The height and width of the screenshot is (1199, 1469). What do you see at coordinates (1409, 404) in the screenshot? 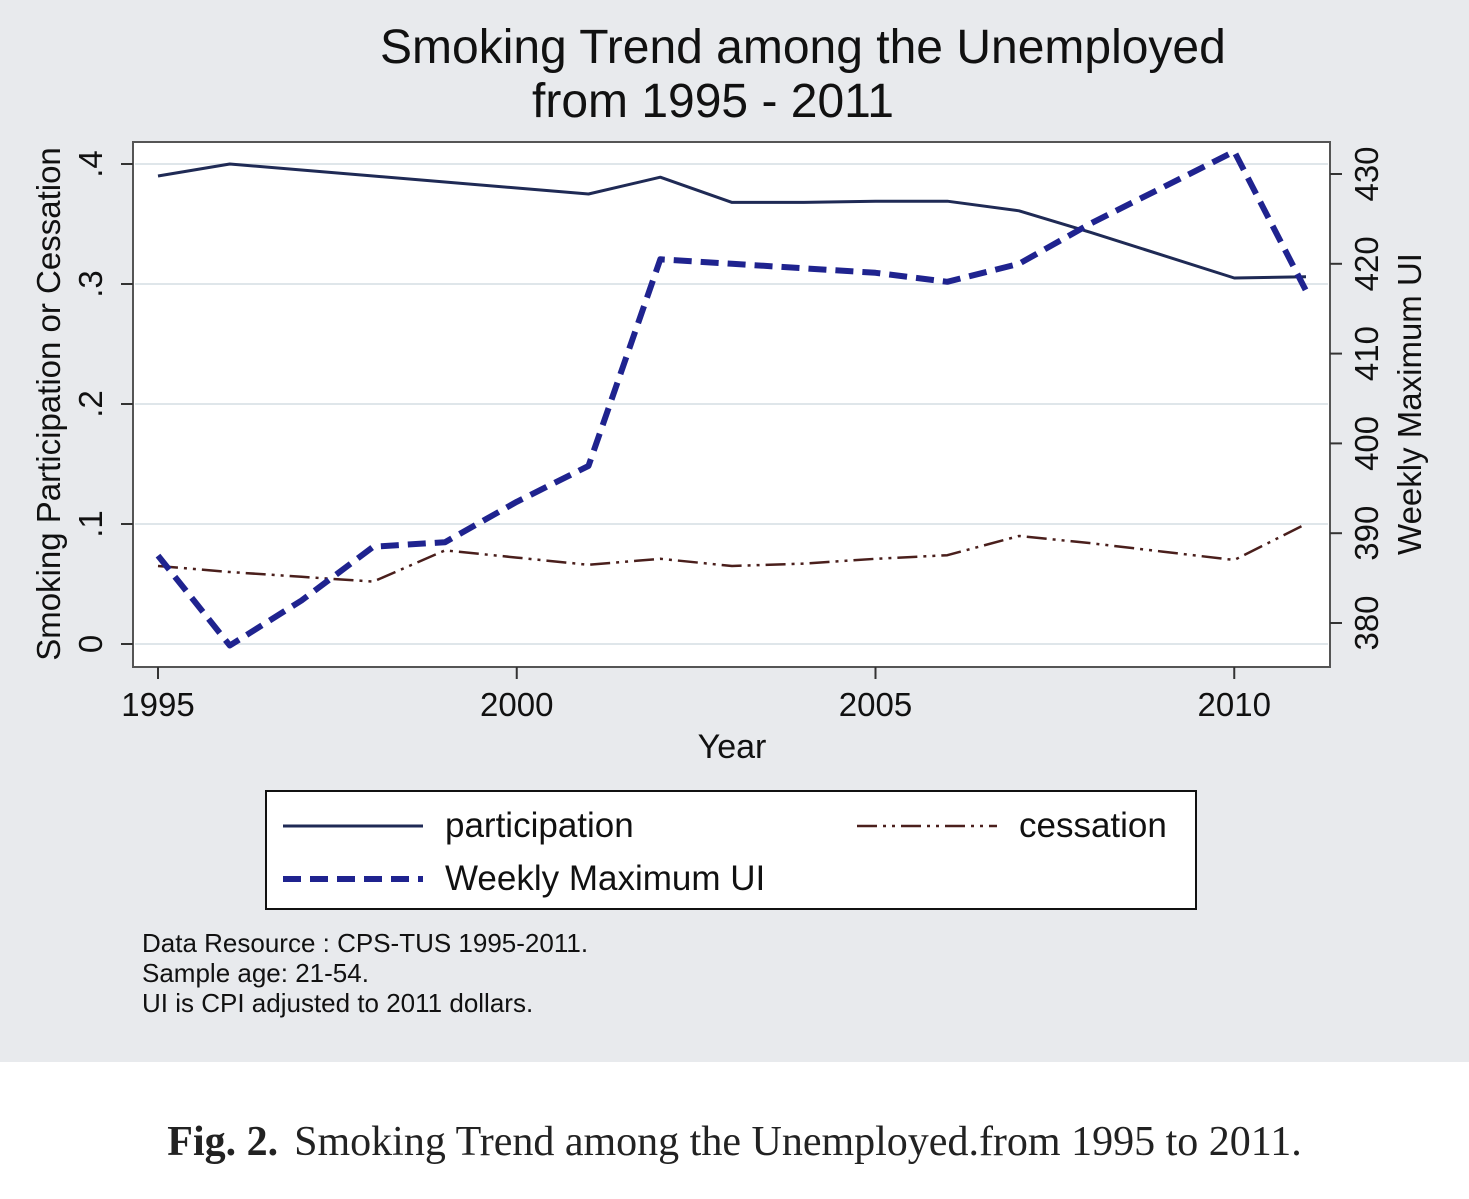
I see `y-axis-right-label: Weekly Maximum UI` at bounding box center [1409, 404].